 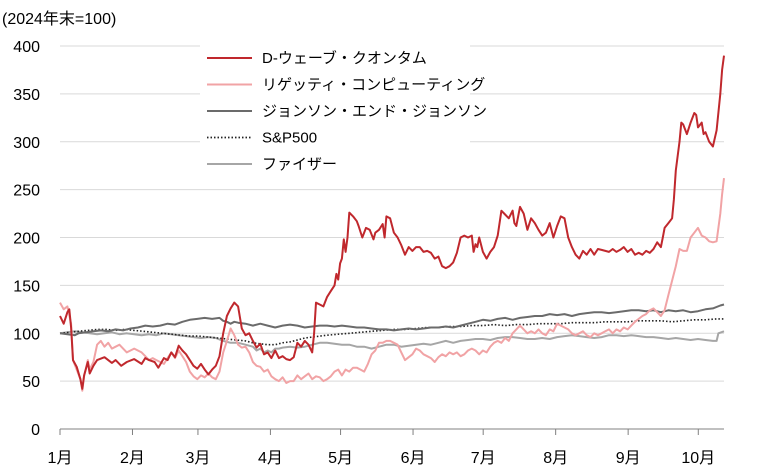 I want to click on x-tick-label-8: 8月, so click(x=555, y=458).